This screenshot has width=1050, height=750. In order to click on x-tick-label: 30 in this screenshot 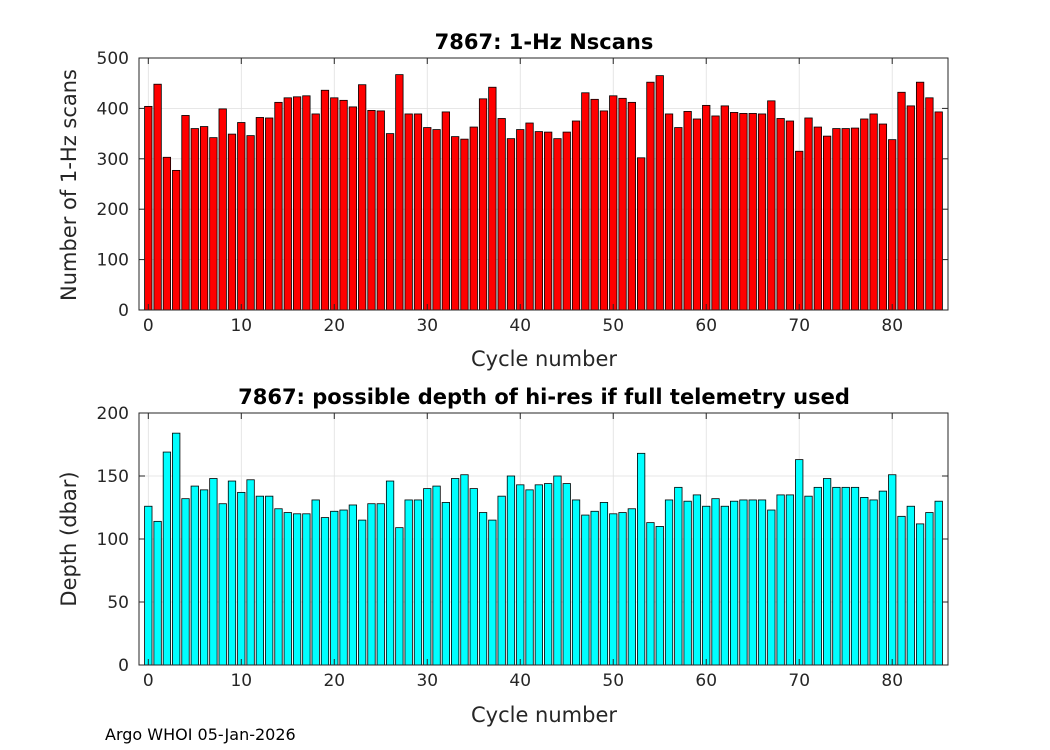, I will do `click(427, 681)`.